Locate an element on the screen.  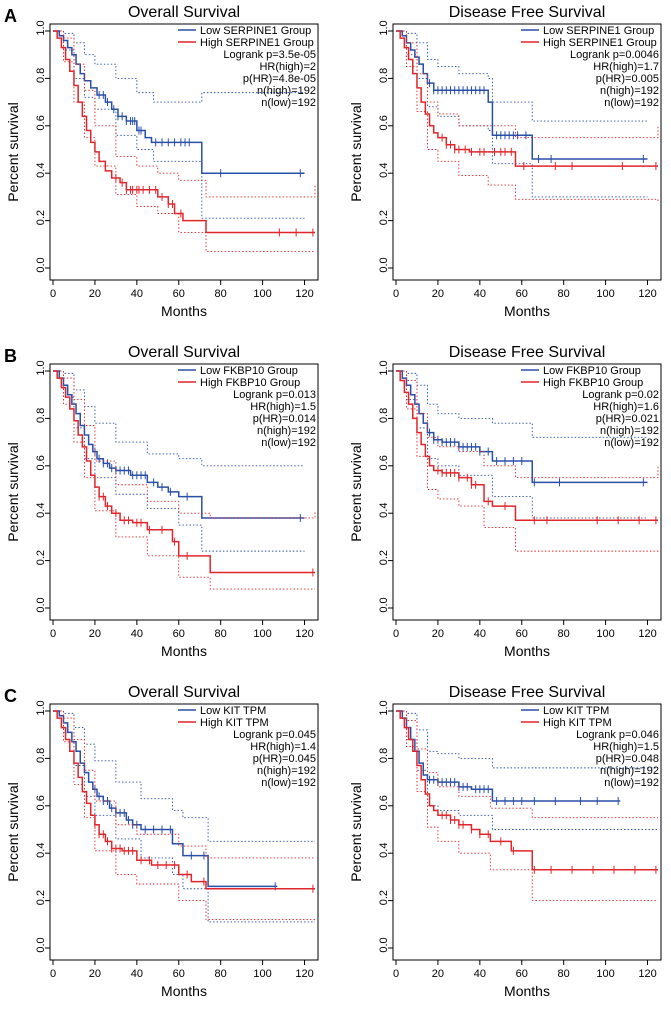
panel-letter: B is located at coordinates (10, 356).